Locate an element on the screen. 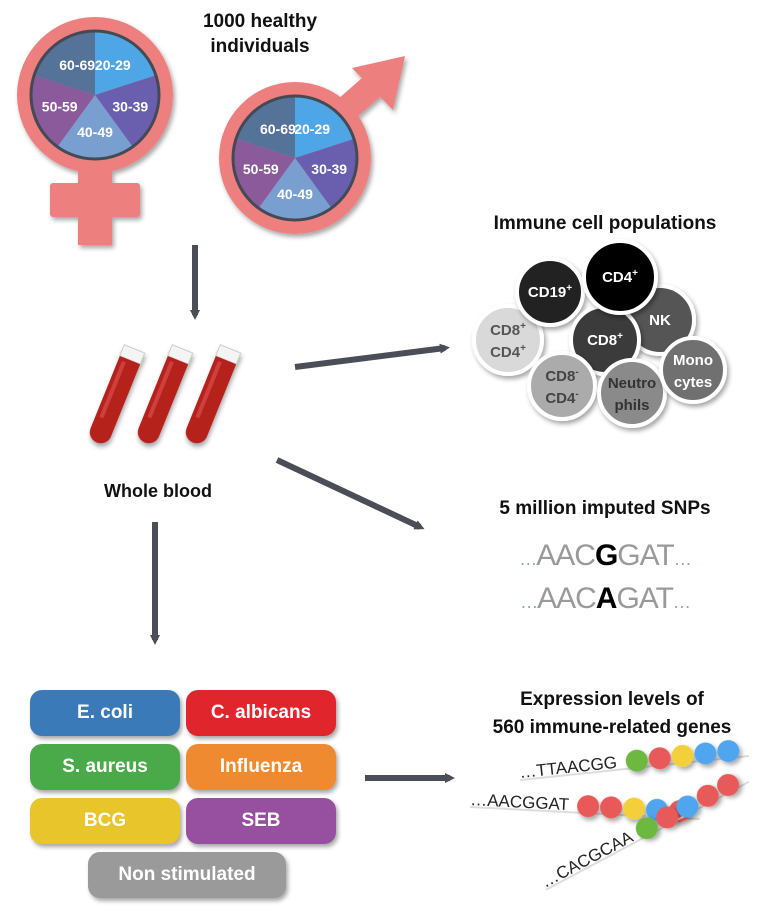 This screenshot has width=771, height=922. stimulus-c-albicans: C. albicans is located at coordinates (261, 713).